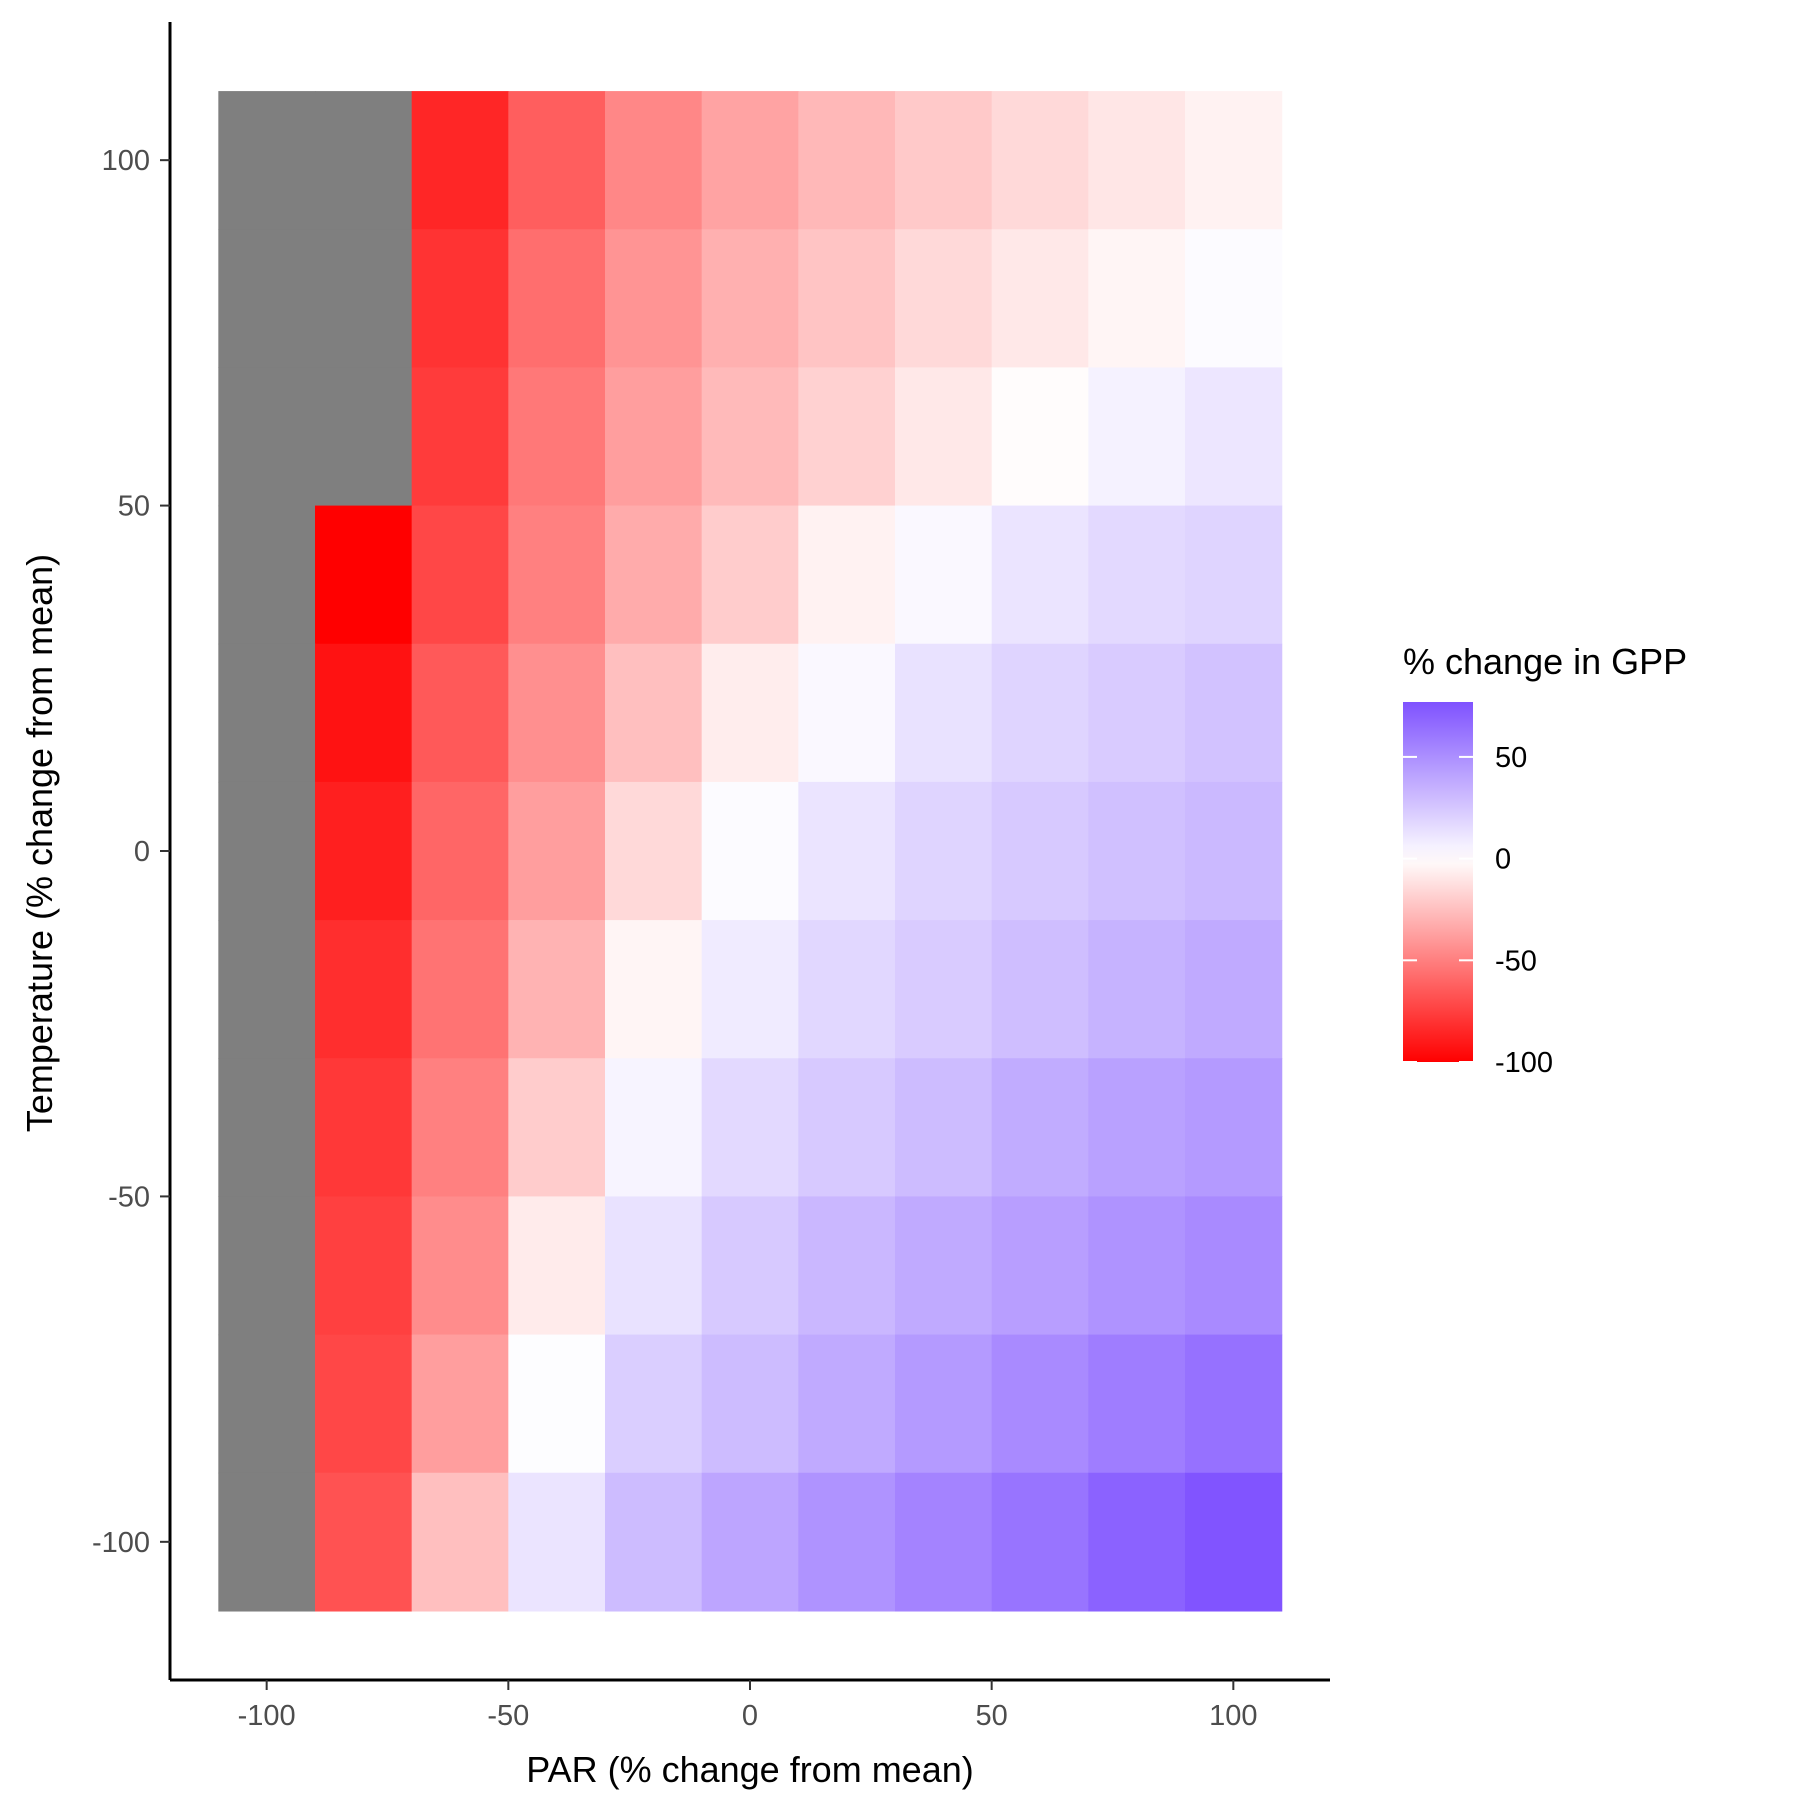  What do you see at coordinates (129, 1197) in the screenshot?
I see `y-tick-label: -50` at bounding box center [129, 1197].